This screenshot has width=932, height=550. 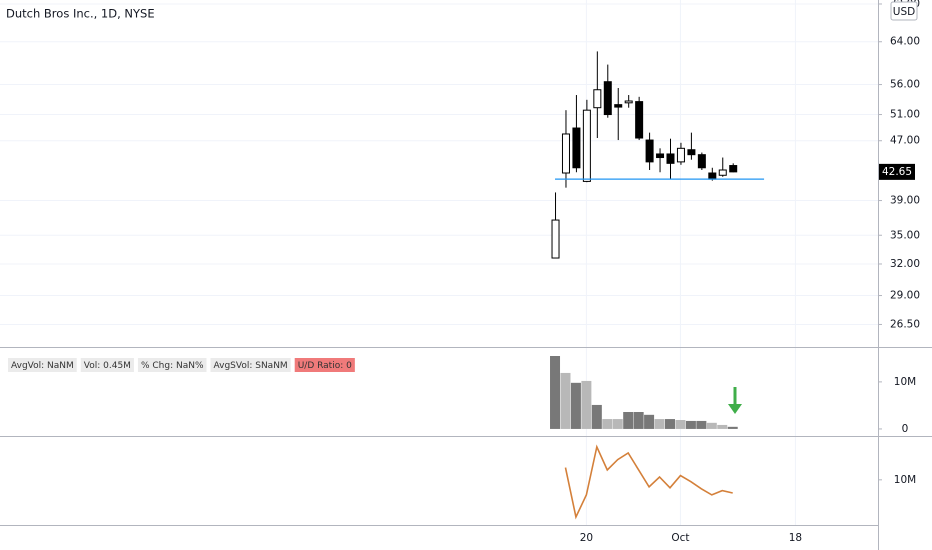 I want to click on x-tick-label: Oct, so click(x=680, y=538).